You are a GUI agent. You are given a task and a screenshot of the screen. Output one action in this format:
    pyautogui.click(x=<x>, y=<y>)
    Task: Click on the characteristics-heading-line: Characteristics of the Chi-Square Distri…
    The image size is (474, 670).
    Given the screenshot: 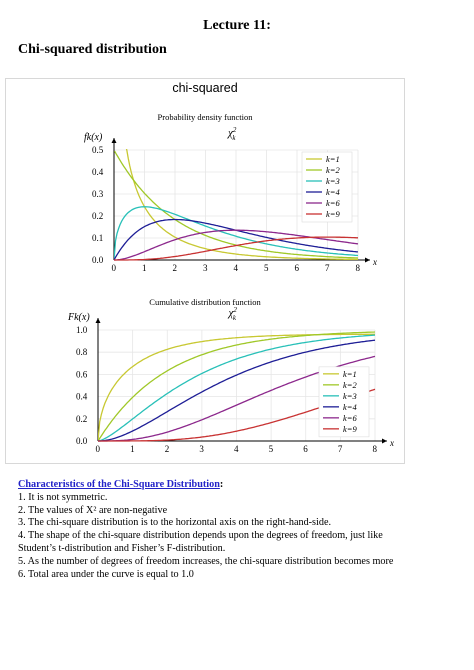 What is the action you would take?
    pyautogui.click(x=238, y=485)
    